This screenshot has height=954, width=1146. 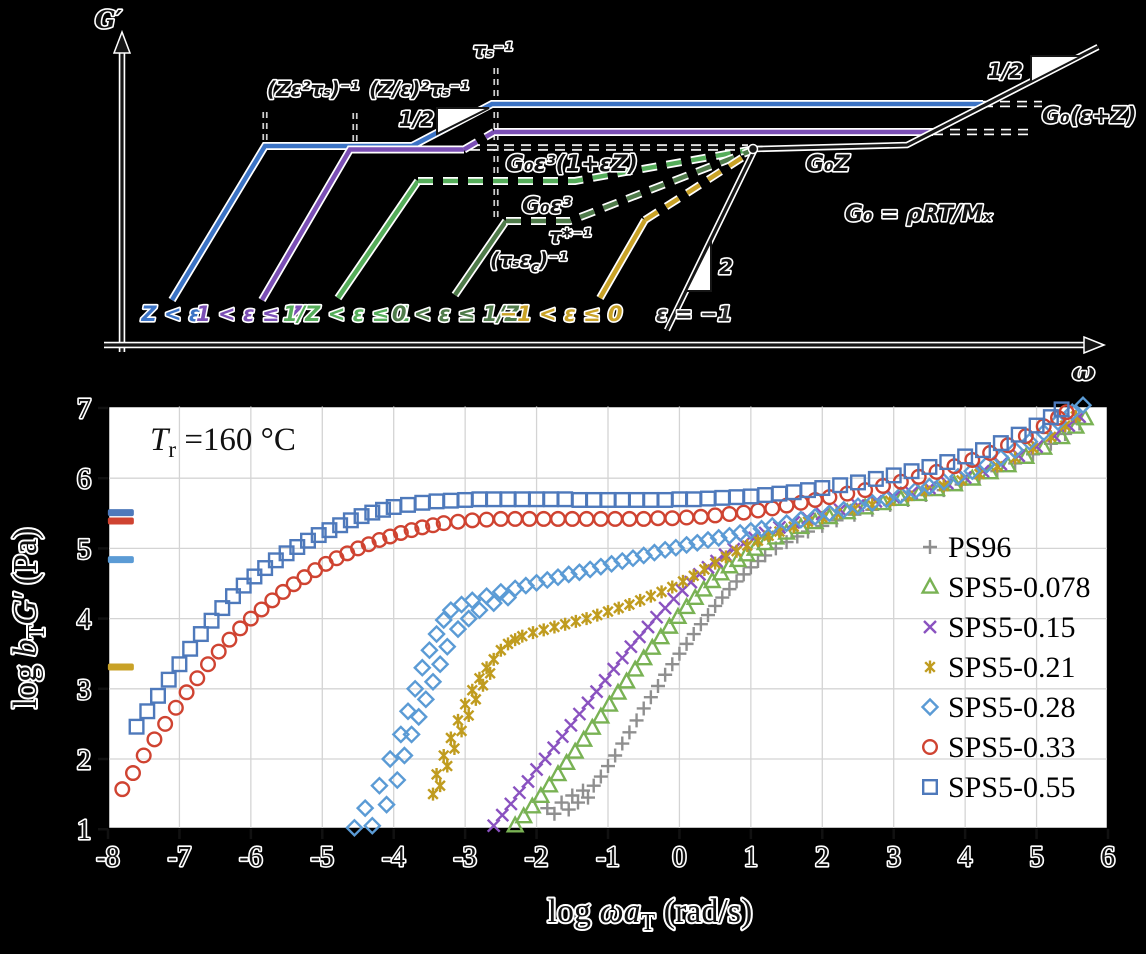 I want to click on x-tick-label: -8, so click(x=107, y=857).